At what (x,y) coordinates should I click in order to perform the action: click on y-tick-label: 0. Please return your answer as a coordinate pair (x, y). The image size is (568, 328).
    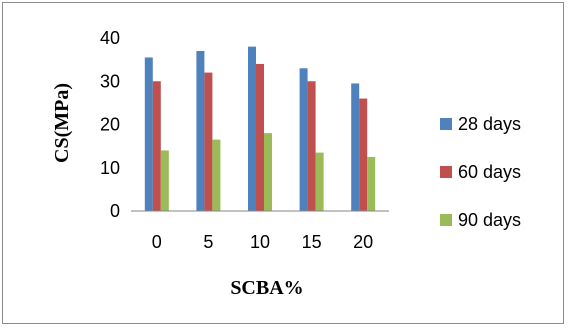
    Looking at the image, I should click on (115, 211).